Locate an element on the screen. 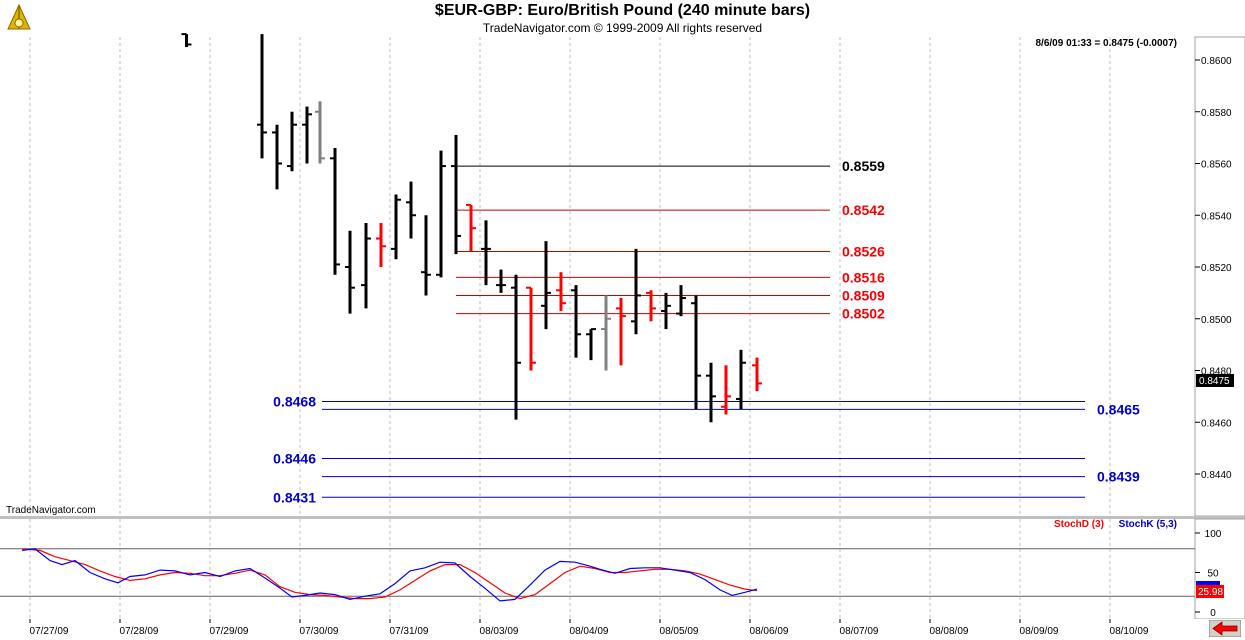  stoch-d-legend: StochD (3) is located at coordinates (1079, 524).